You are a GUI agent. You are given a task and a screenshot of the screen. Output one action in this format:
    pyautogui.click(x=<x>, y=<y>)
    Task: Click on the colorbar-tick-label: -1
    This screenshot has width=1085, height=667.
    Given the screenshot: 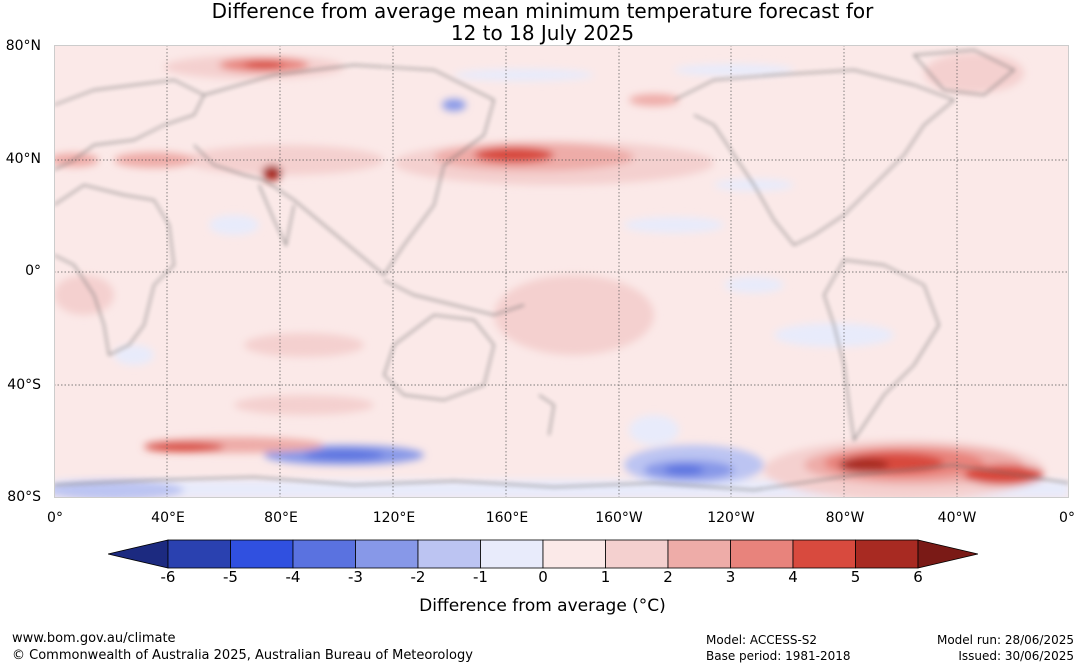 What is the action you would take?
    pyautogui.click(x=480, y=577)
    